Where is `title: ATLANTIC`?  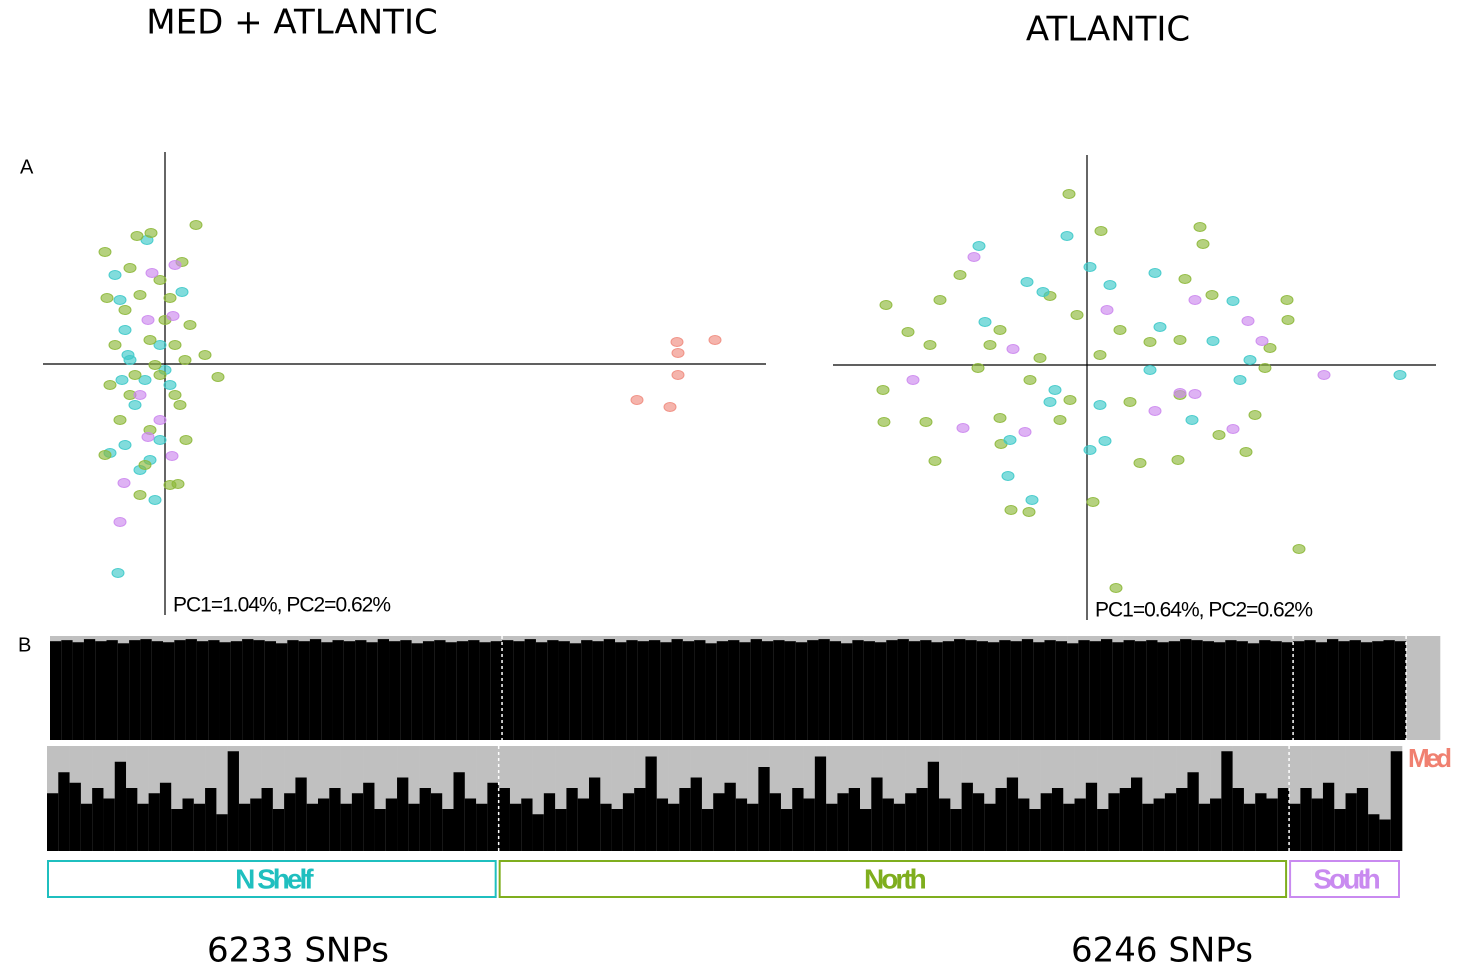 title: ATLANTIC is located at coordinates (1108, 30).